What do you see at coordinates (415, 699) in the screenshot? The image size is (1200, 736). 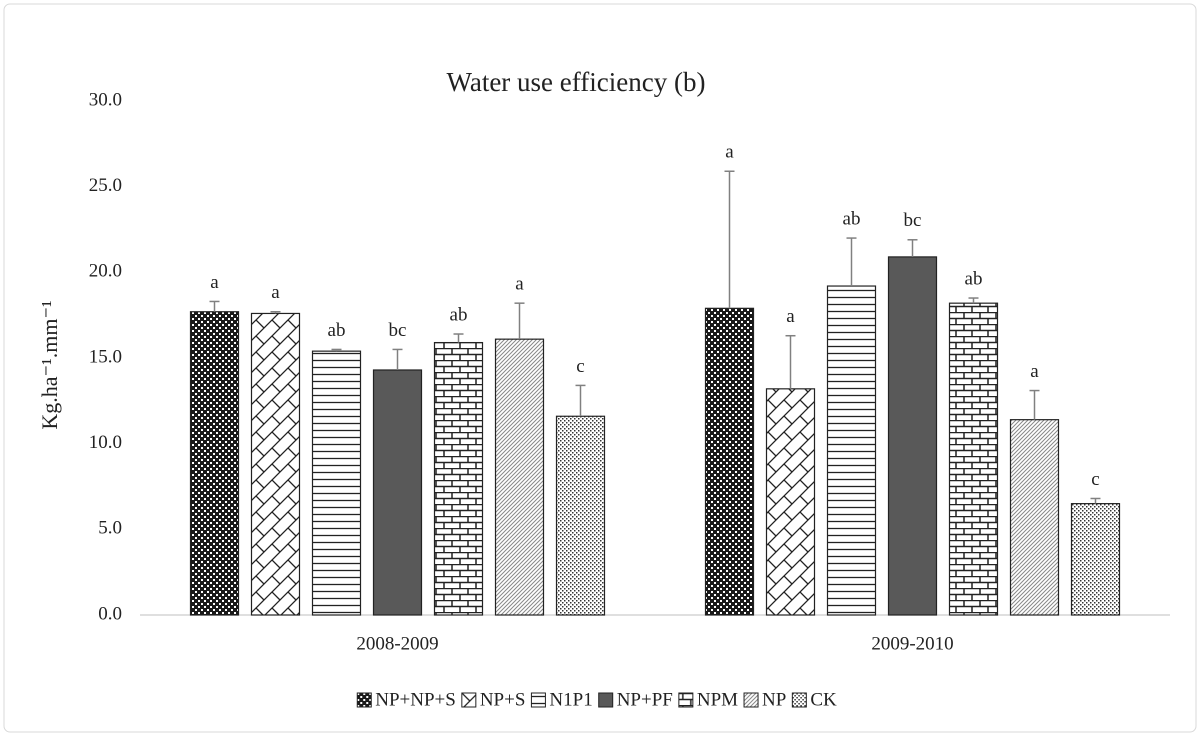 I see `legend-label: NP+NP+S` at bounding box center [415, 699].